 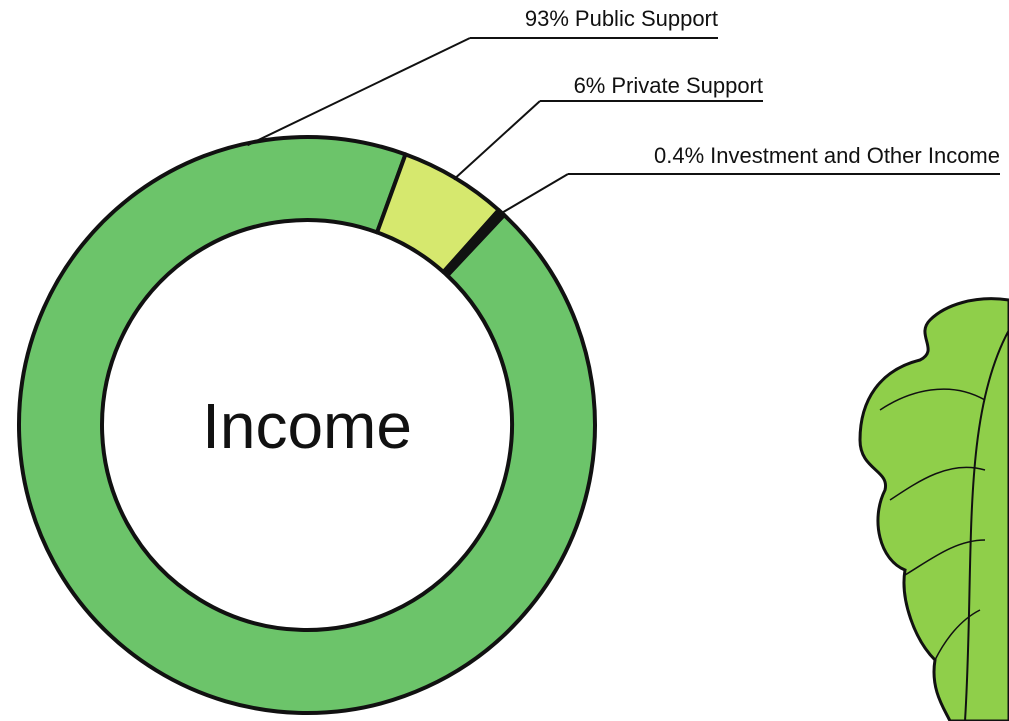 I want to click on leaf-decoration, so click(x=933, y=509).